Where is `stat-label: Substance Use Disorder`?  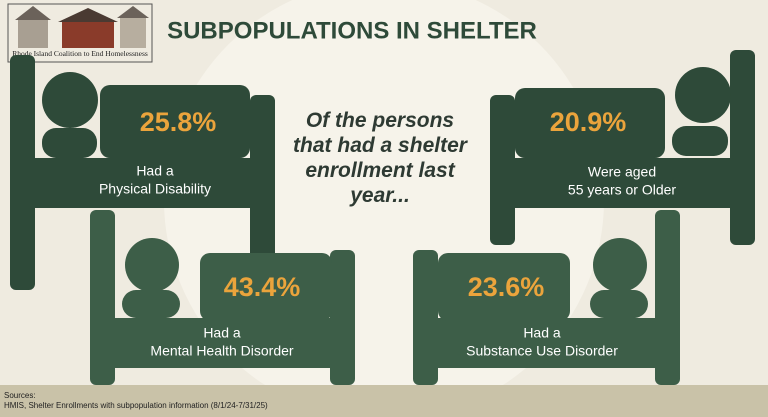 stat-label: Substance Use Disorder is located at coordinates (542, 351).